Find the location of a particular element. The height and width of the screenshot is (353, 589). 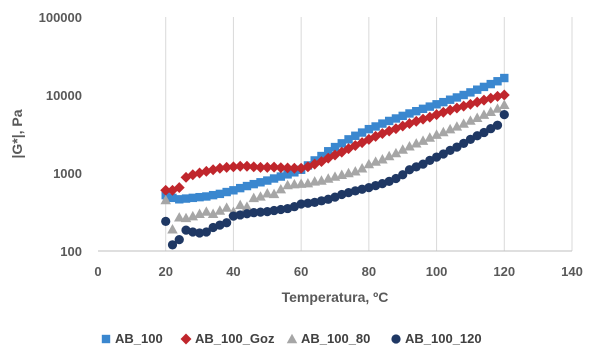

legend: AB_100 AB_100_Goz AB_100_80 AB_100_120 is located at coordinates (291, 338).